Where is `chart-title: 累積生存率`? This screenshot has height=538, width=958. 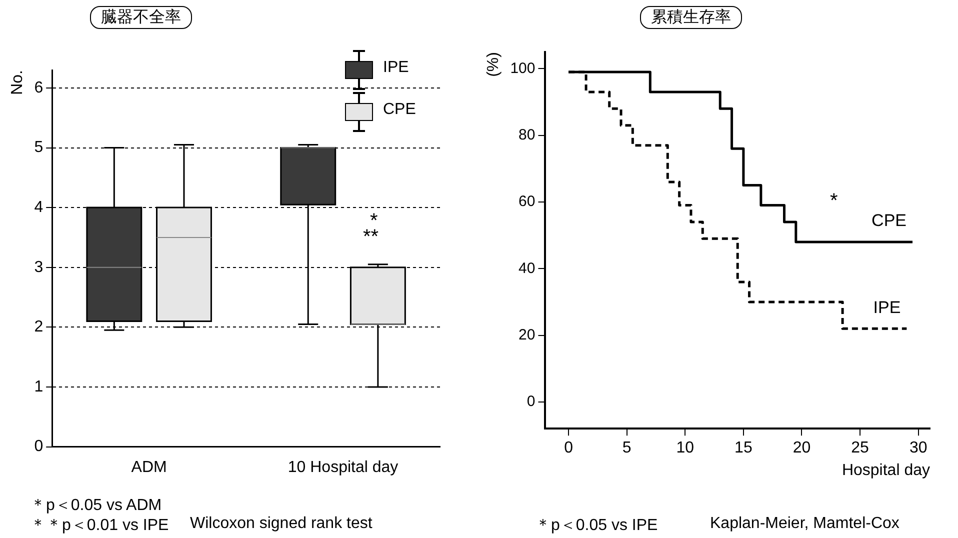 chart-title: 累積生存率 is located at coordinates (691, 17).